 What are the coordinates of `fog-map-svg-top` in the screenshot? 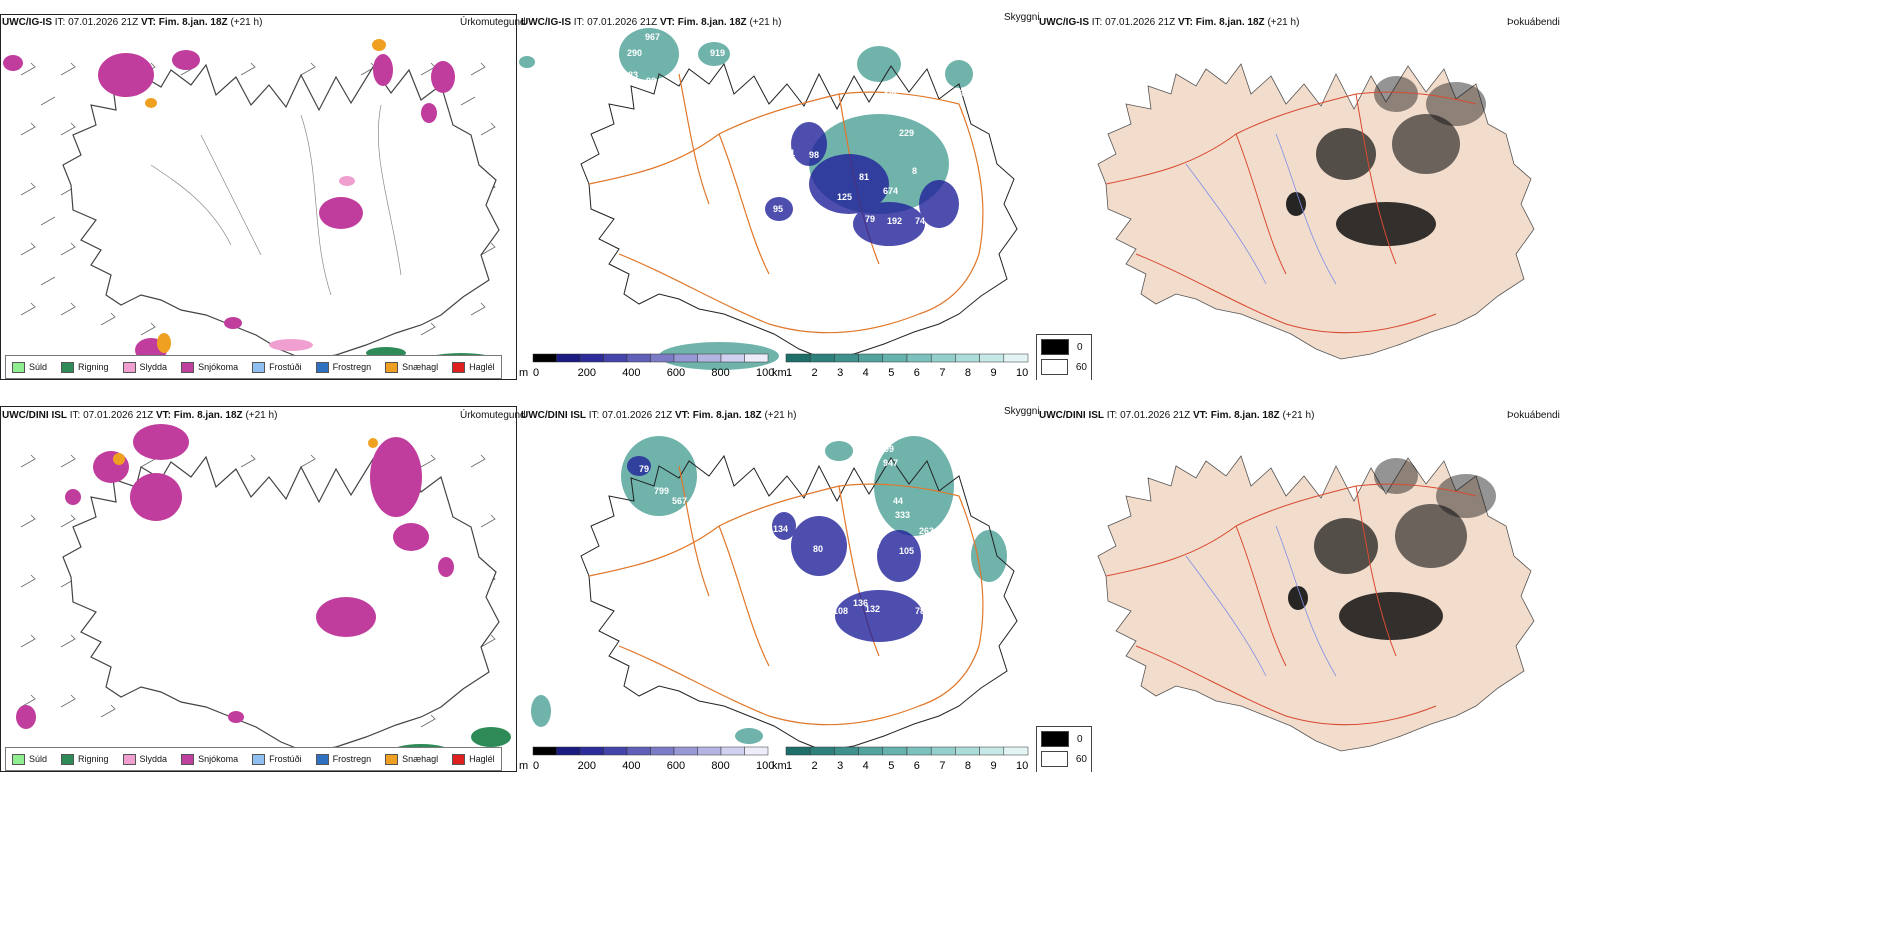 It's located at (1316, 211).